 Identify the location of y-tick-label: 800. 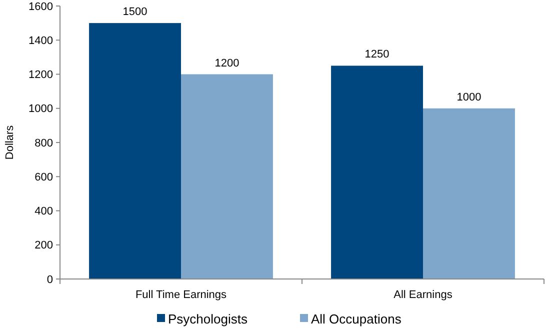
(43, 143).